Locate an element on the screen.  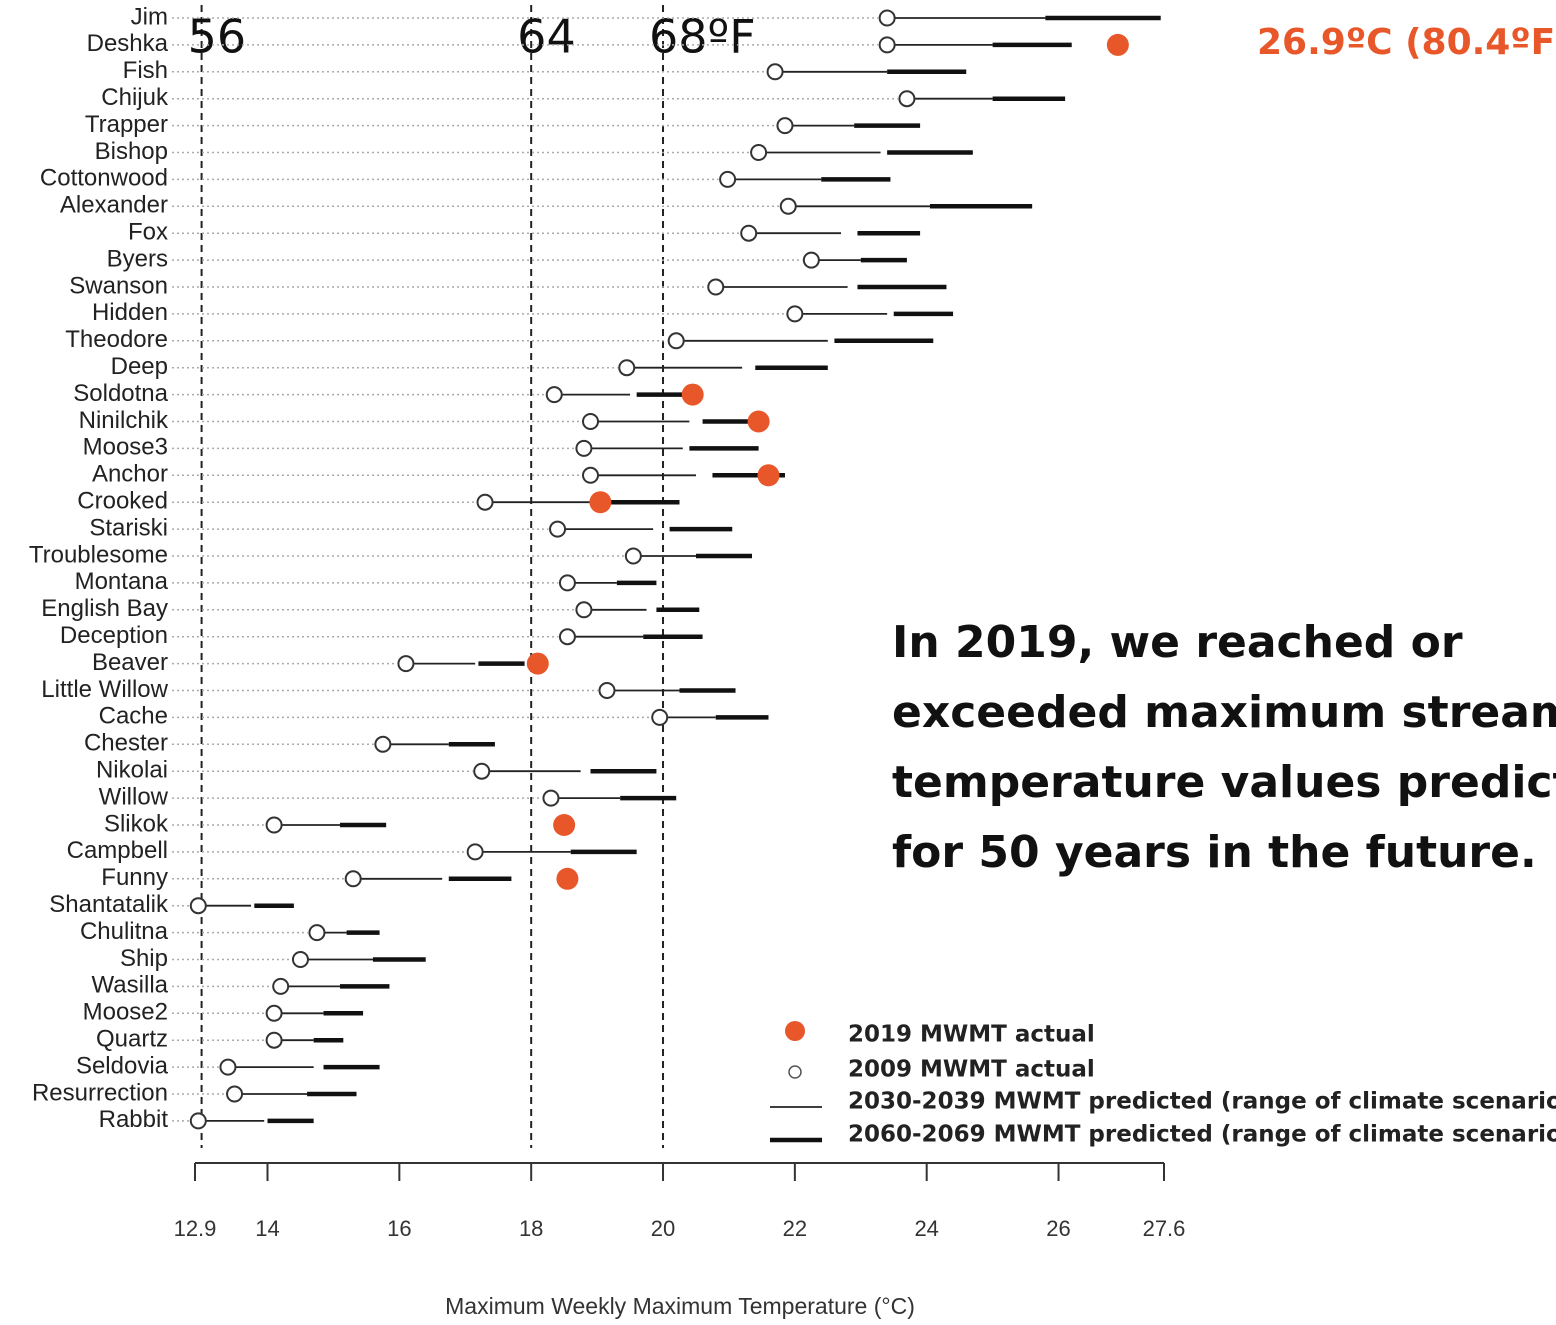
y-tick-label: Chester is located at coordinates (126, 743).